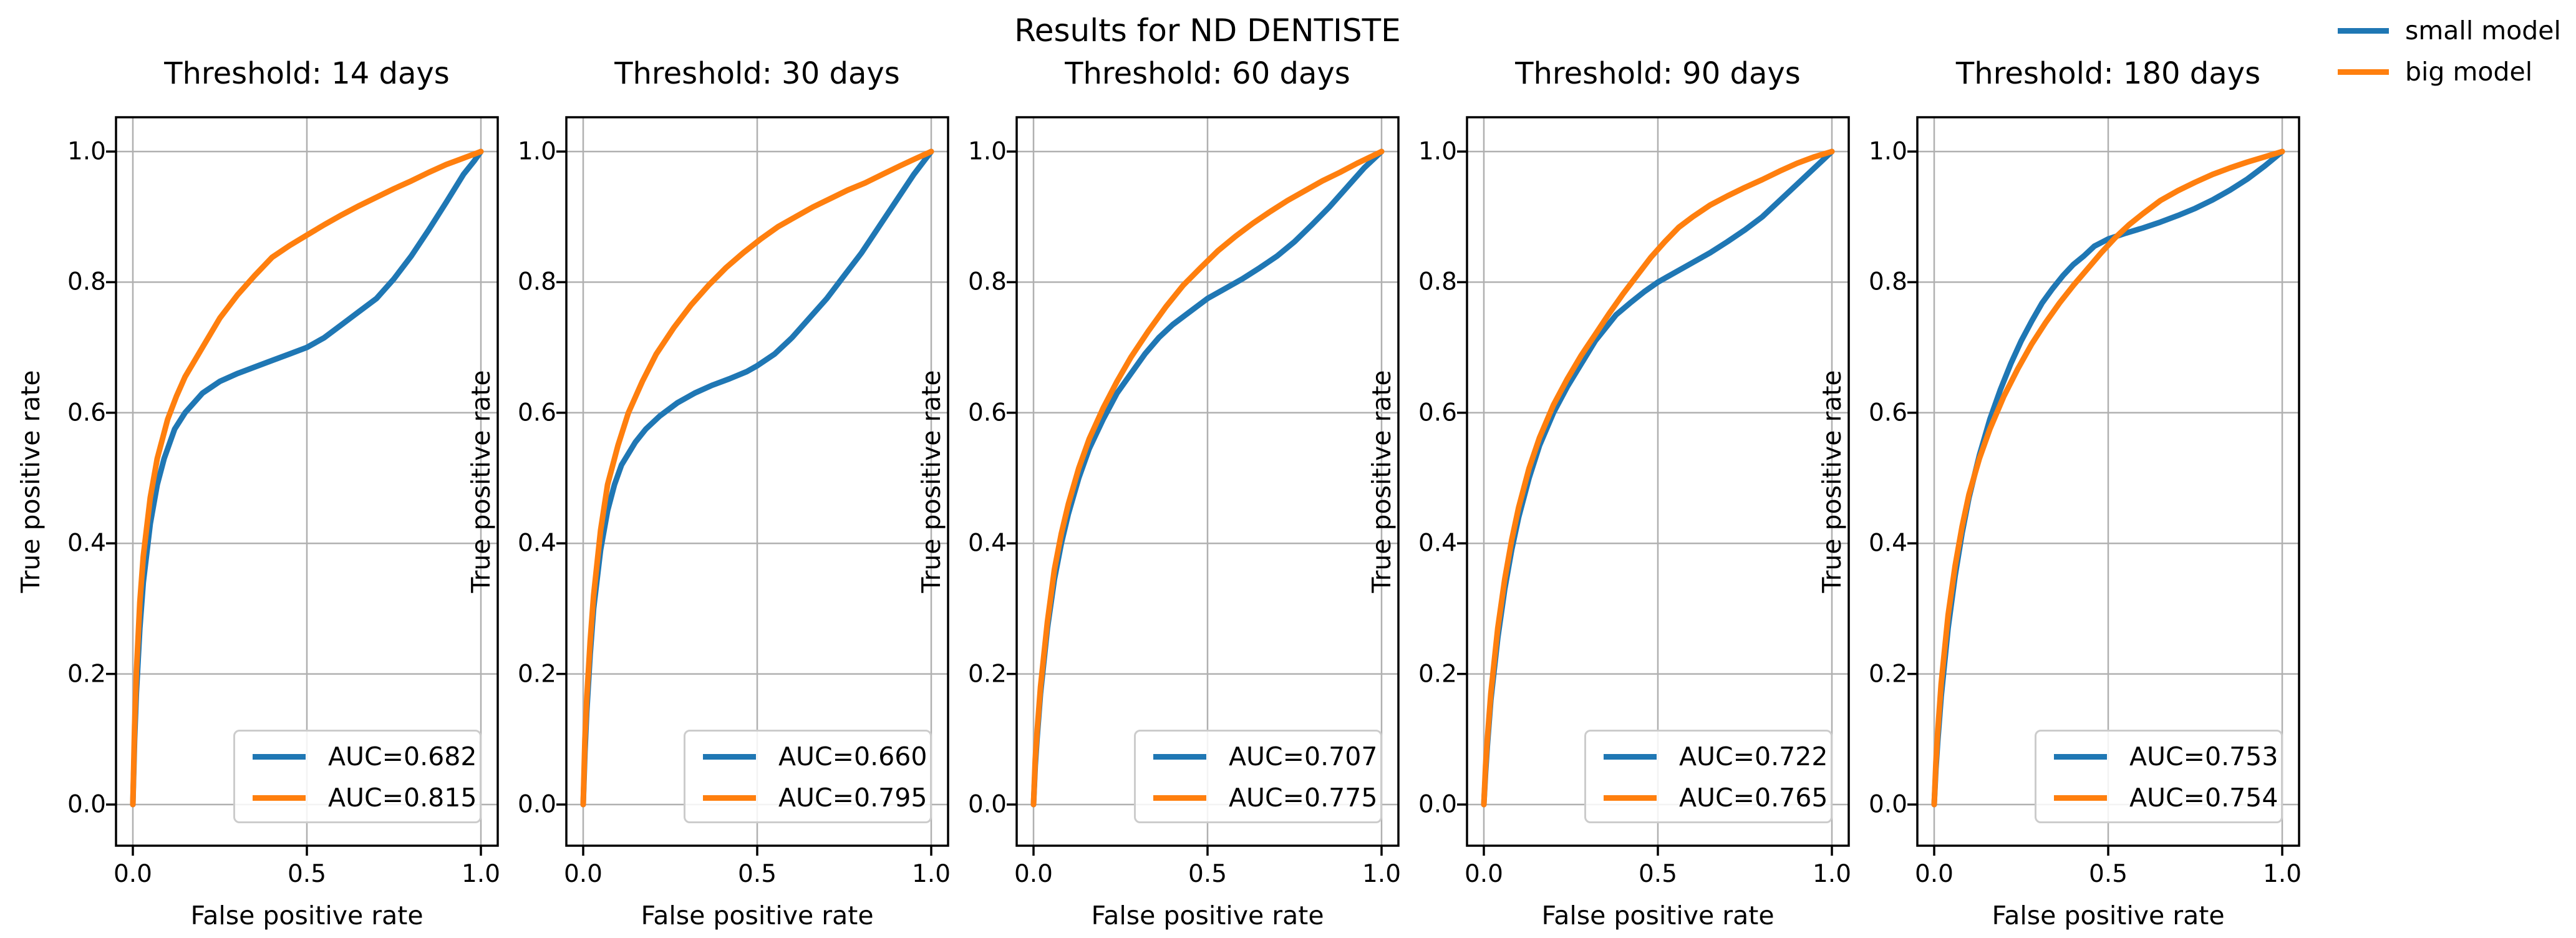 This screenshot has height=938, width=2576. Describe the element at coordinates (1207, 30) in the screenshot. I see `figure-title: Results for ND DENTISTE` at that location.